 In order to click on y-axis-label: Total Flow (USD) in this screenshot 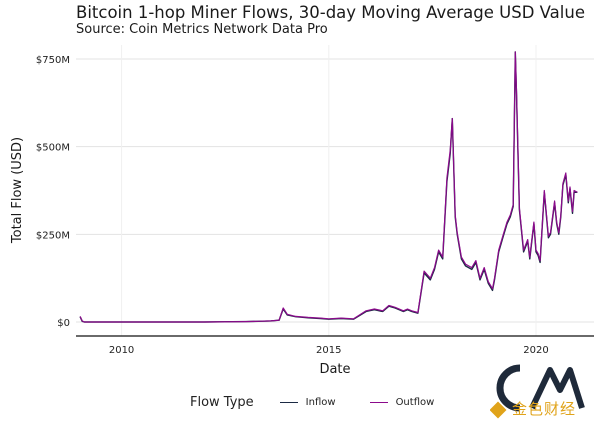, I will do `click(17, 190)`.